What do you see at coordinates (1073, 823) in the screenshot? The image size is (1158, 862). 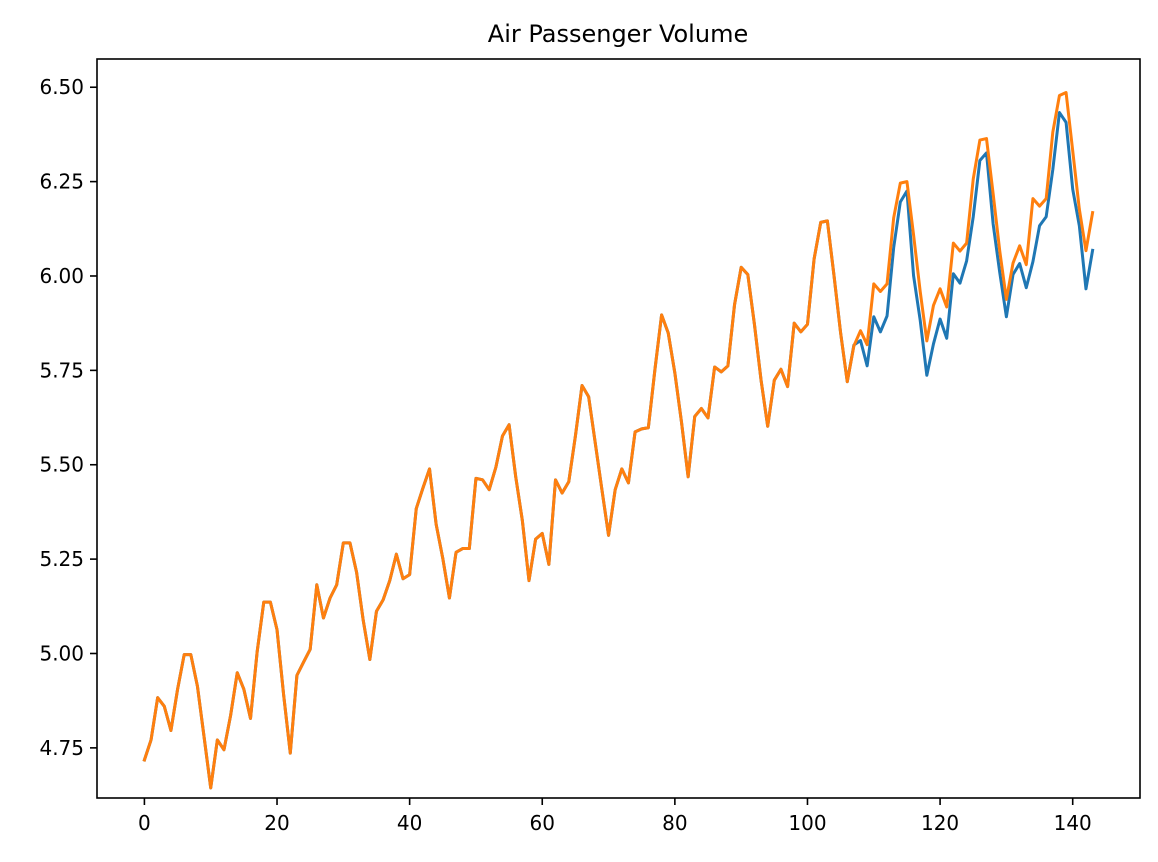 I see `x-tick-label: 140` at bounding box center [1073, 823].